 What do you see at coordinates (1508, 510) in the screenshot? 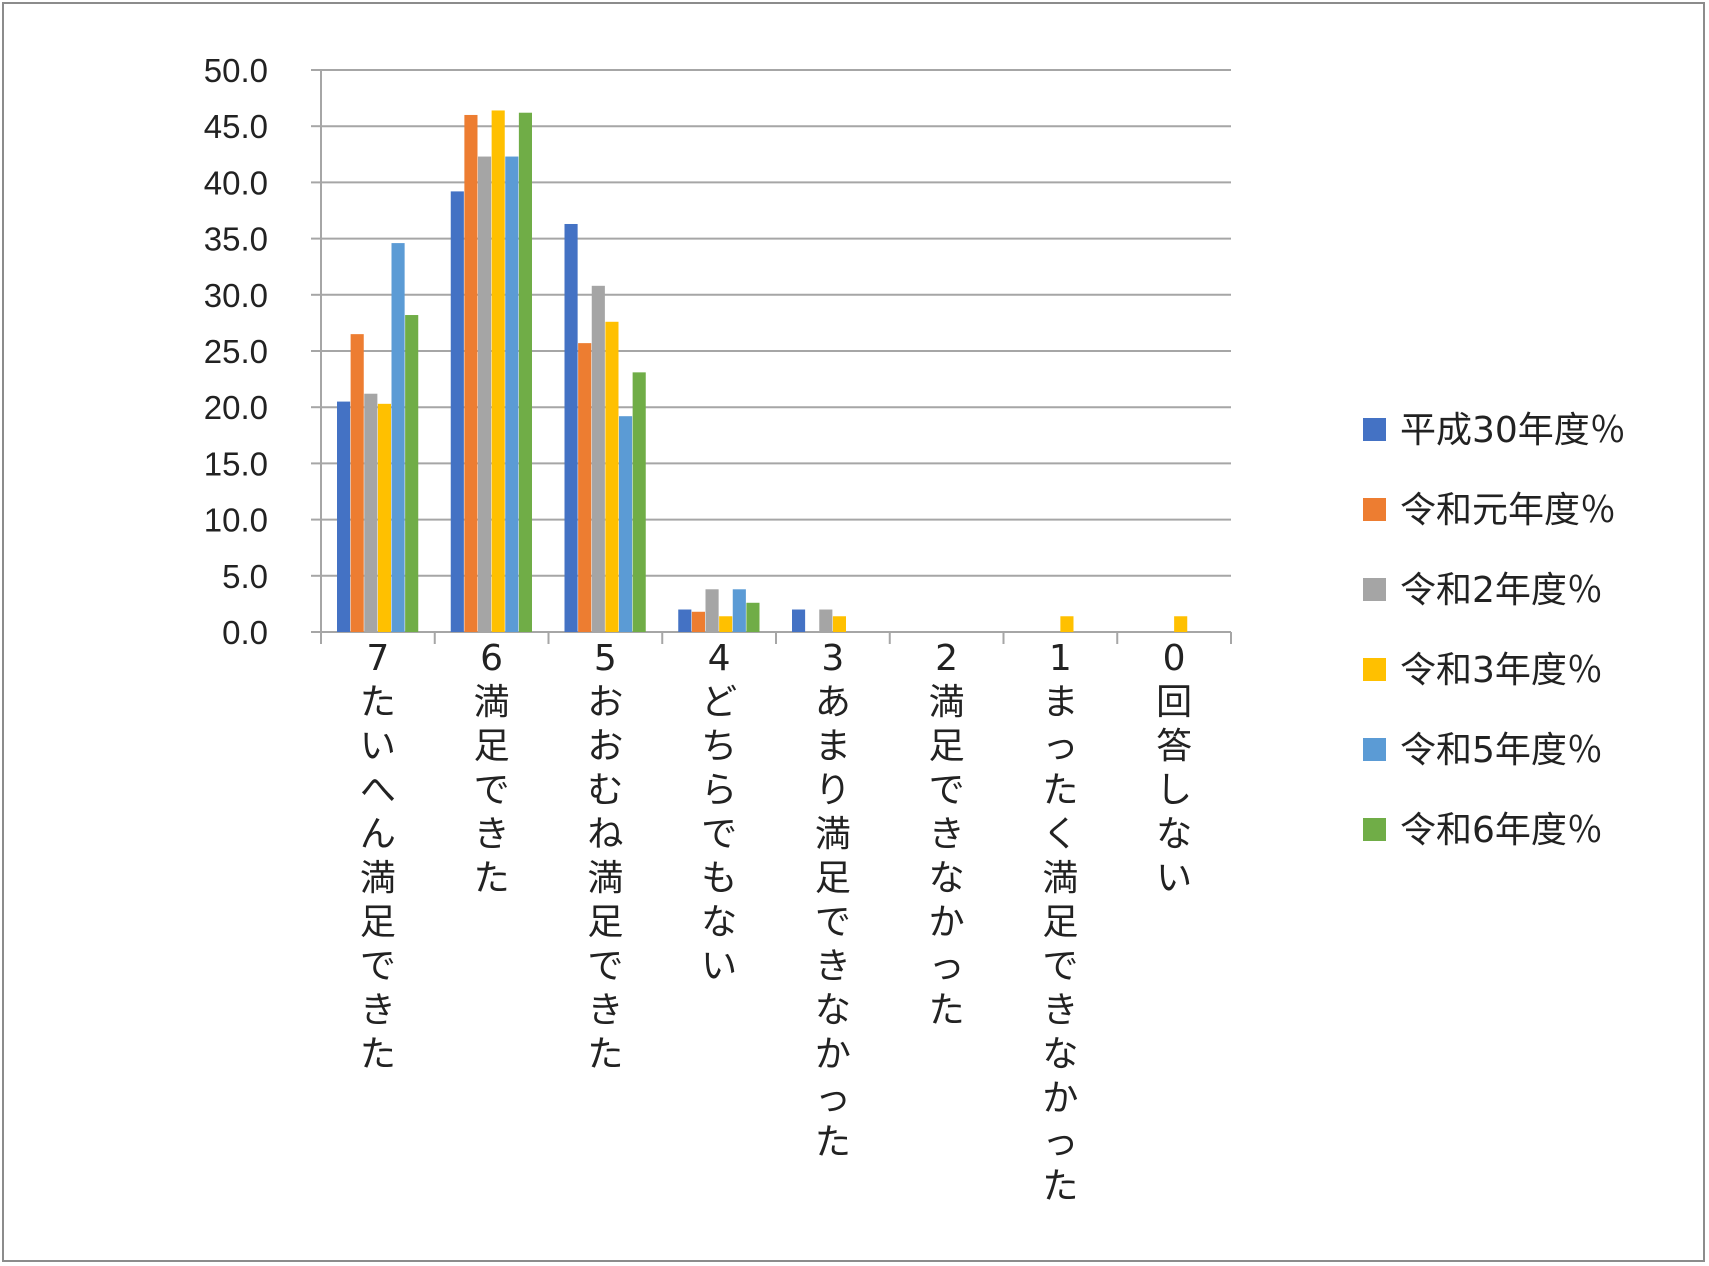
I see `legend-label: 令和元年度％` at bounding box center [1508, 510].